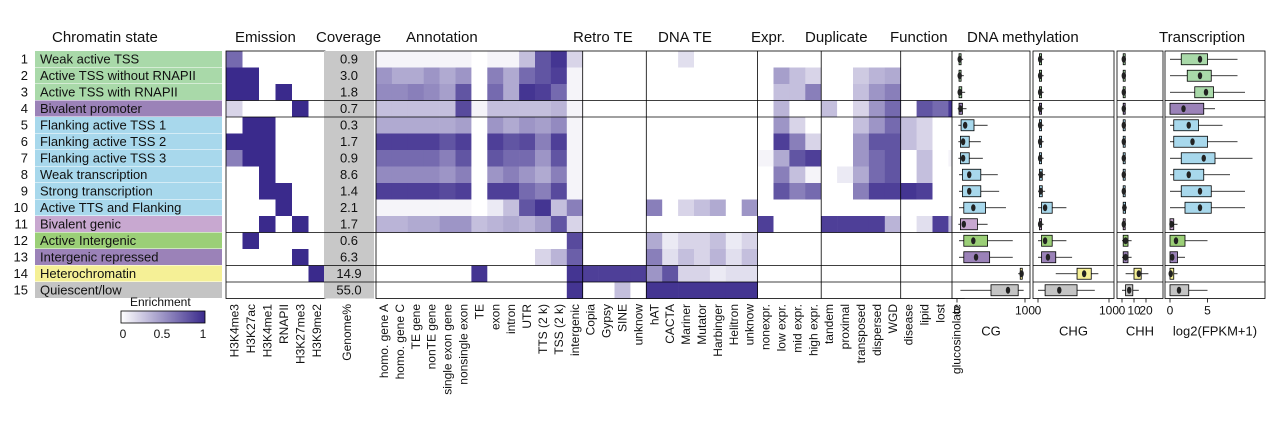 Image resolution: width=1278 pixels, height=428 pixels. I want to click on state-number: 11, so click(22, 224).